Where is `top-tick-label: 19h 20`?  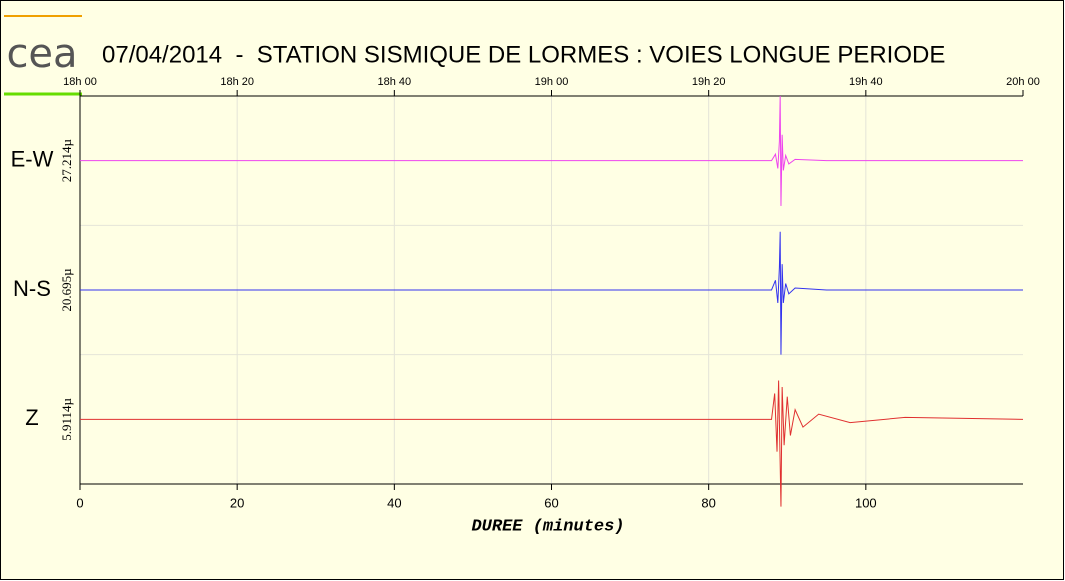
top-tick-label: 19h 20 is located at coordinates (709, 82).